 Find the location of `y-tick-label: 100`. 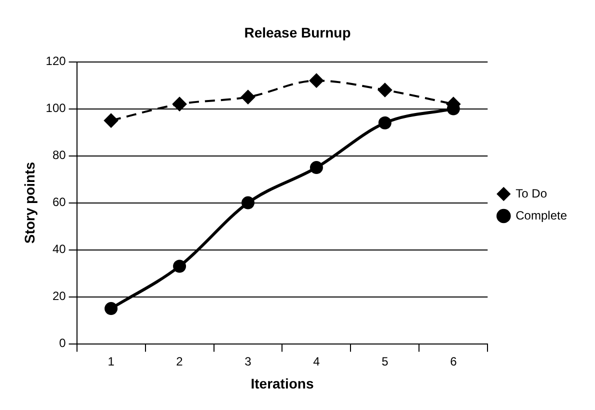

y-tick-label: 100 is located at coordinates (56, 108).